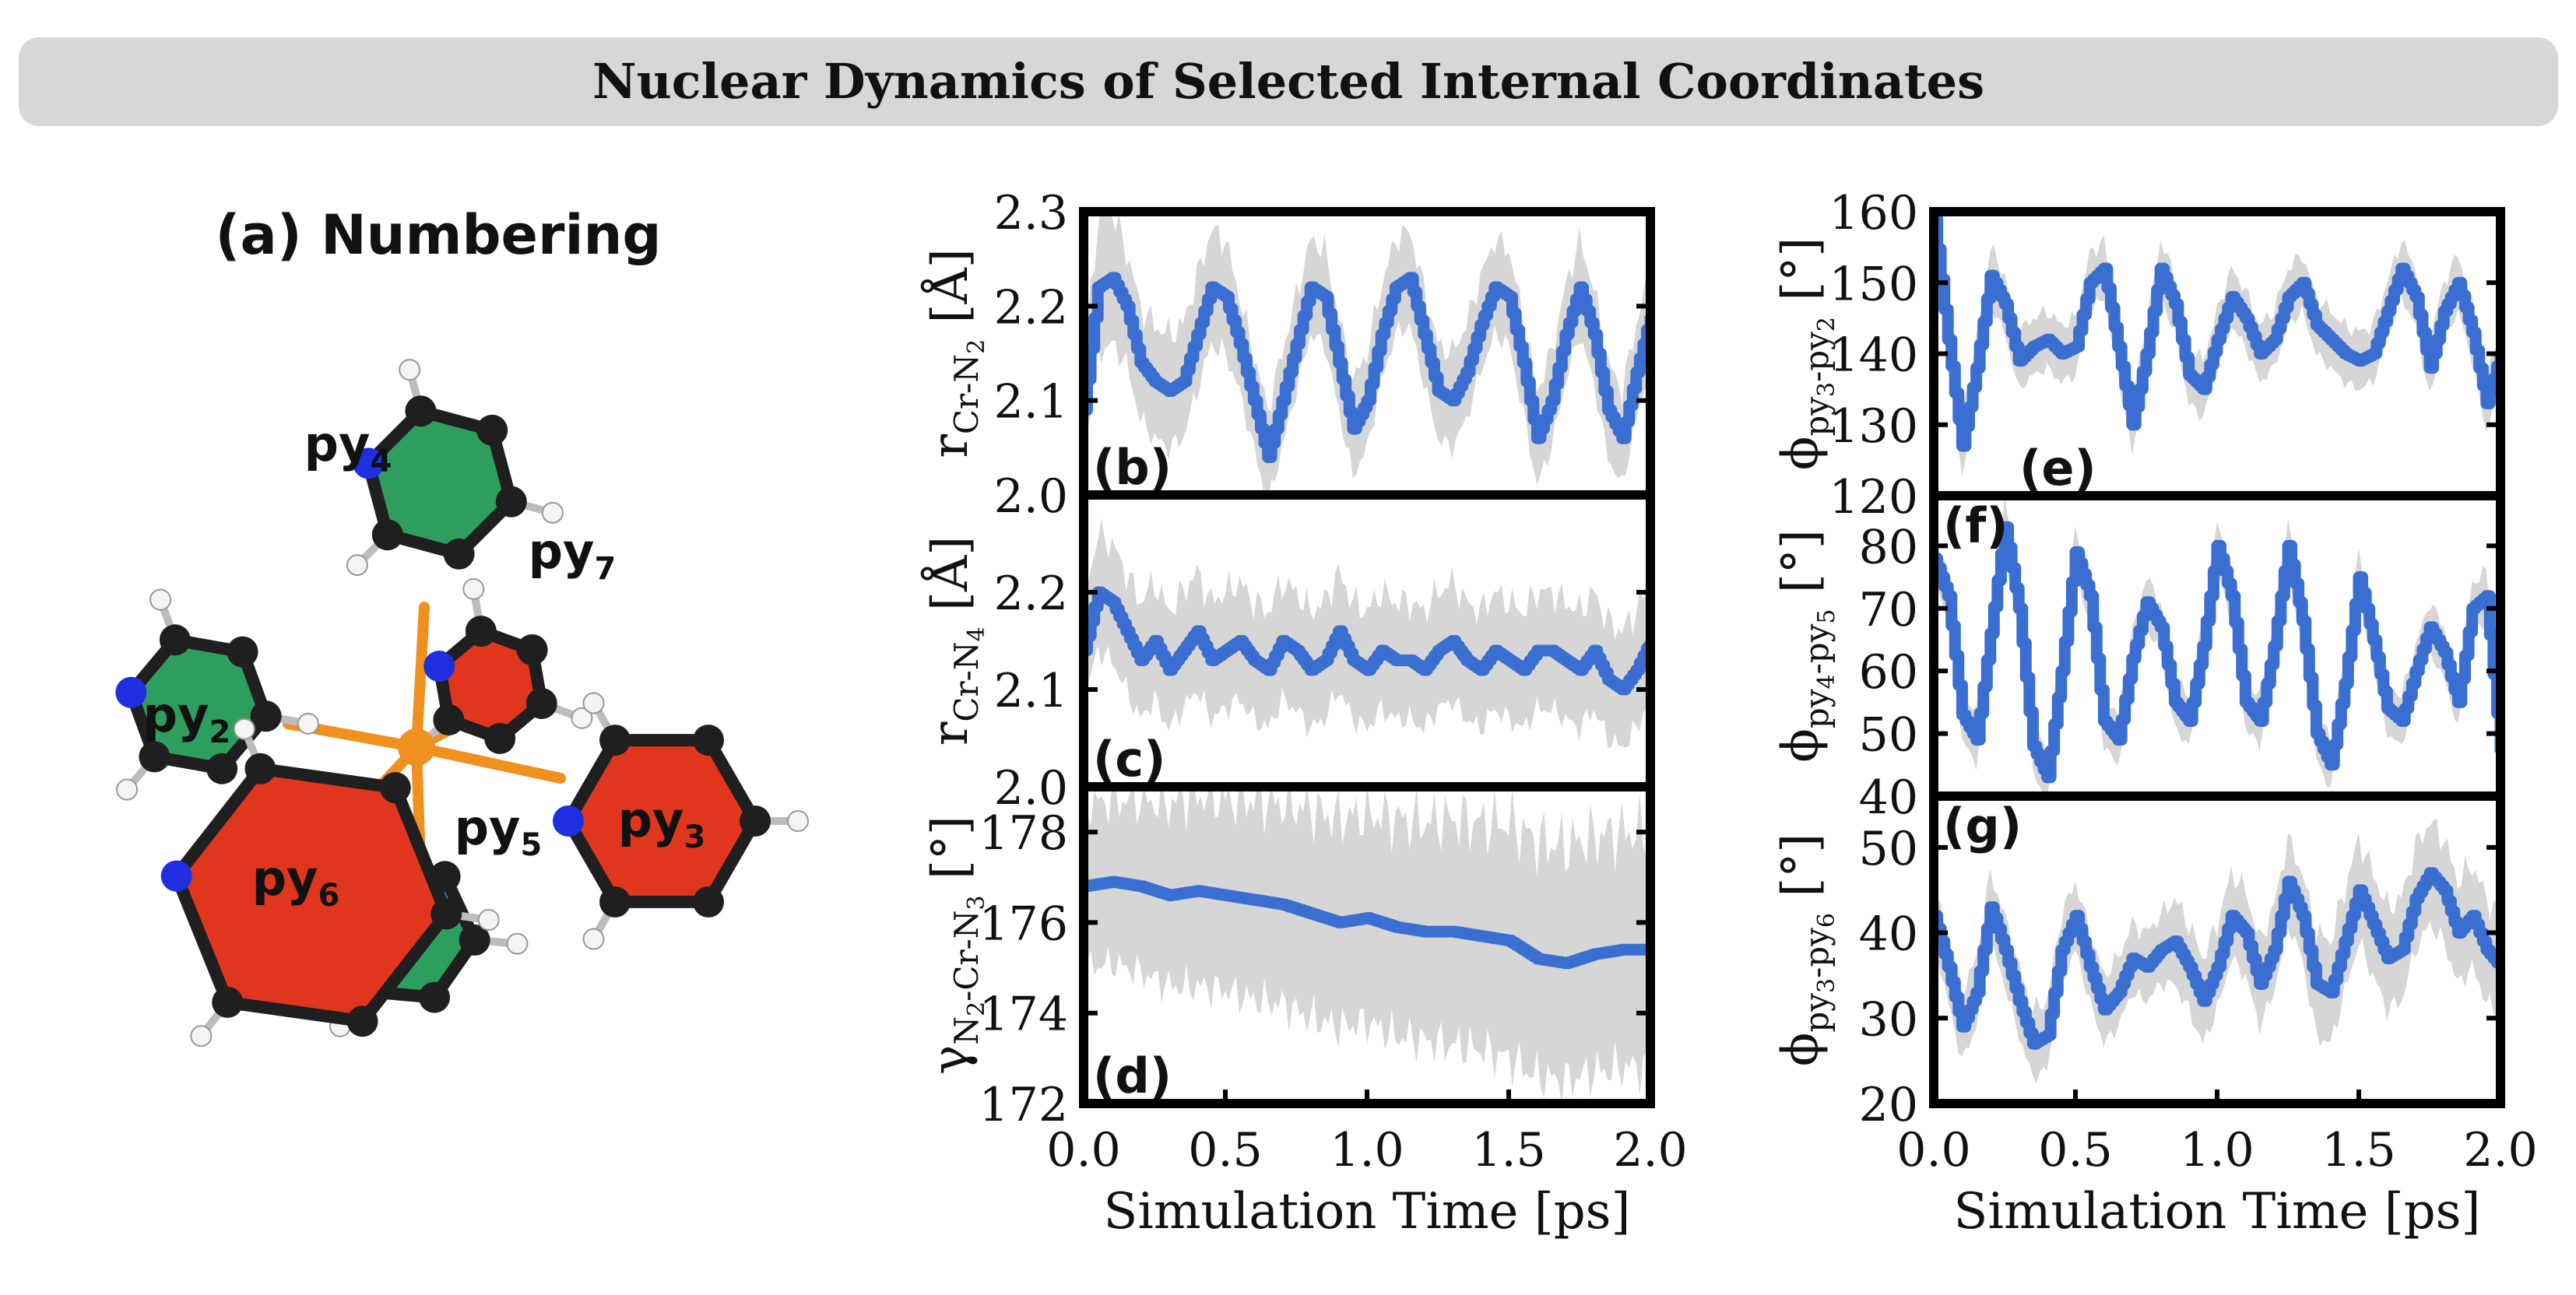 The height and width of the screenshot is (1295, 2576). What do you see at coordinates (348, 448) in the screenshot?
I see `ring-label-py4: py4` at bounding box center [348, 448].